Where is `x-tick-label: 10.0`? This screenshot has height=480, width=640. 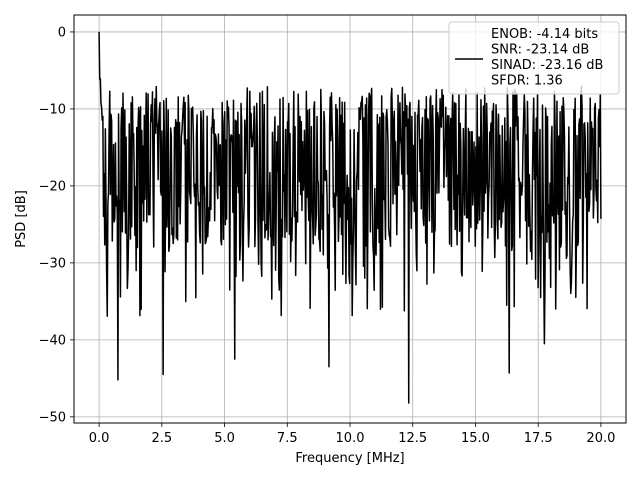
x-tick-label: 10.0 is located at coordinates (350, 438).